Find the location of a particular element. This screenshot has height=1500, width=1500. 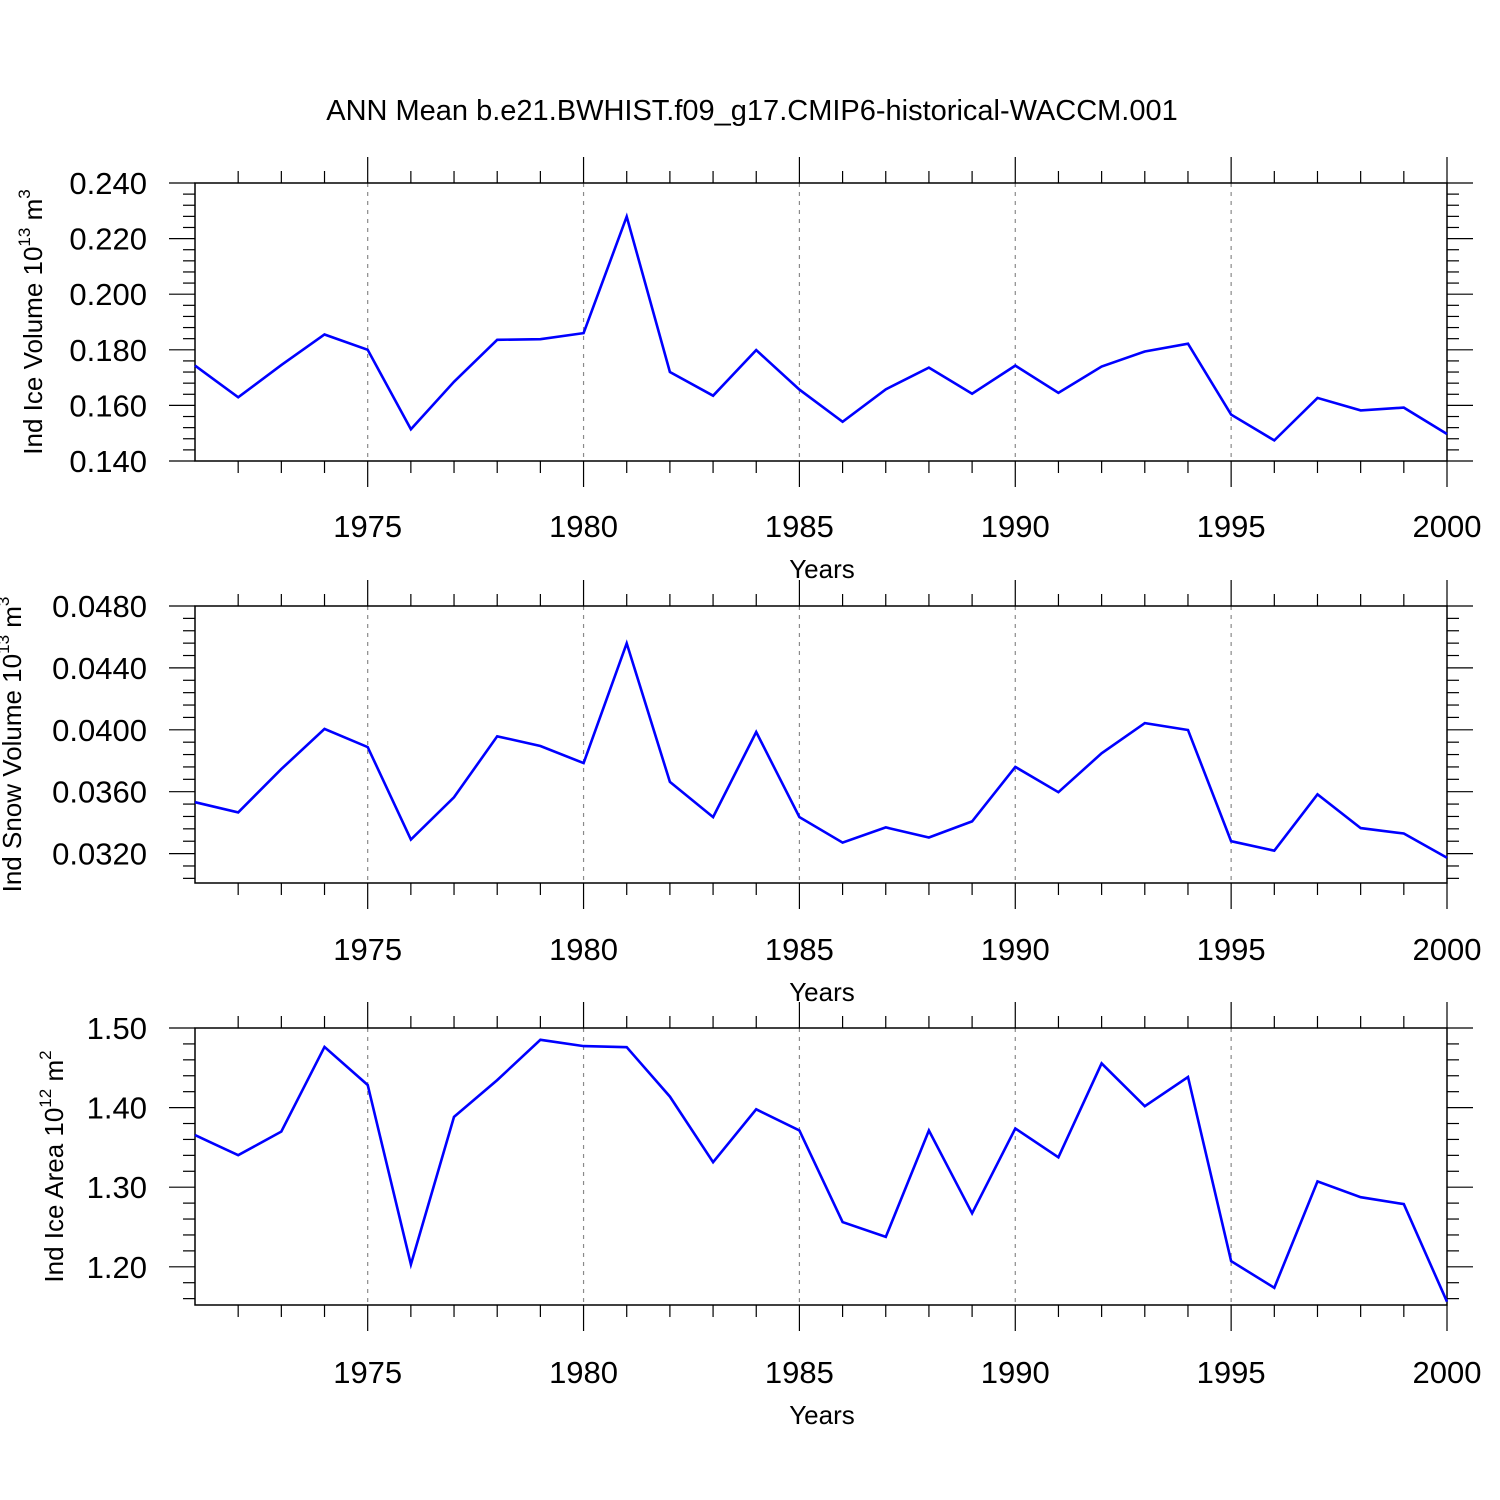

y-tick-label: 0.220 is located at coordinates (108, 239).